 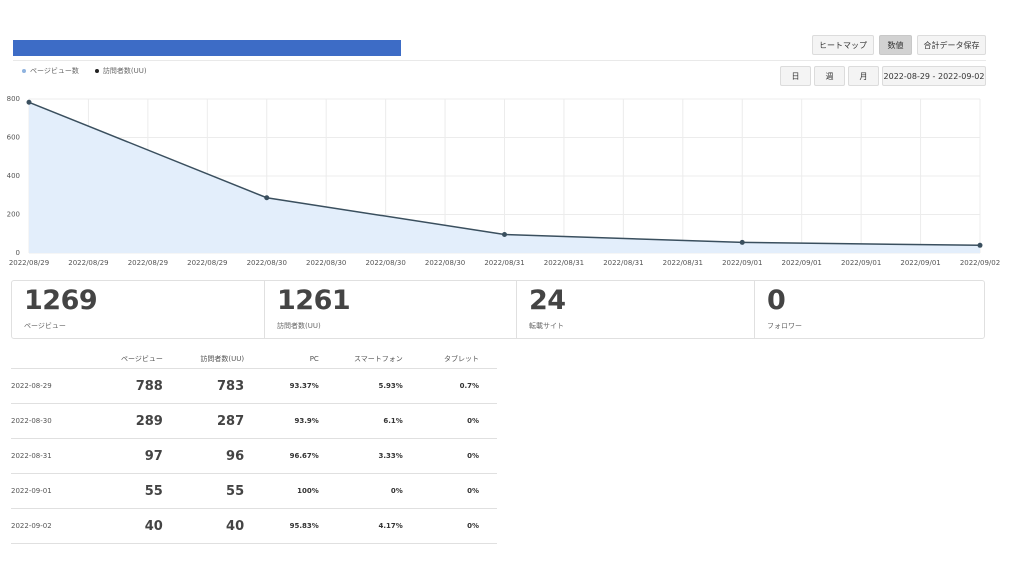 I want to click on x-tick-label: 2022/09/02, so click(x=980, y=263).